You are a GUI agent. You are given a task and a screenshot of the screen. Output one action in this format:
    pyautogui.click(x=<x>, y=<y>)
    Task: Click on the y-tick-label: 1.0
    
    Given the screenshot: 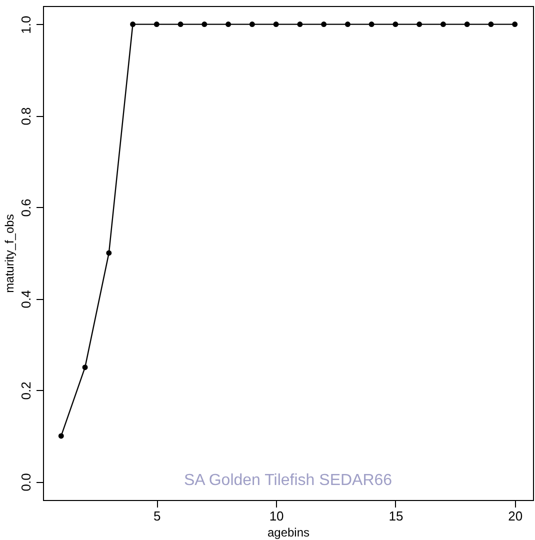 What is the action you would take?
    pyautogui.click(x=26, y=25)
    